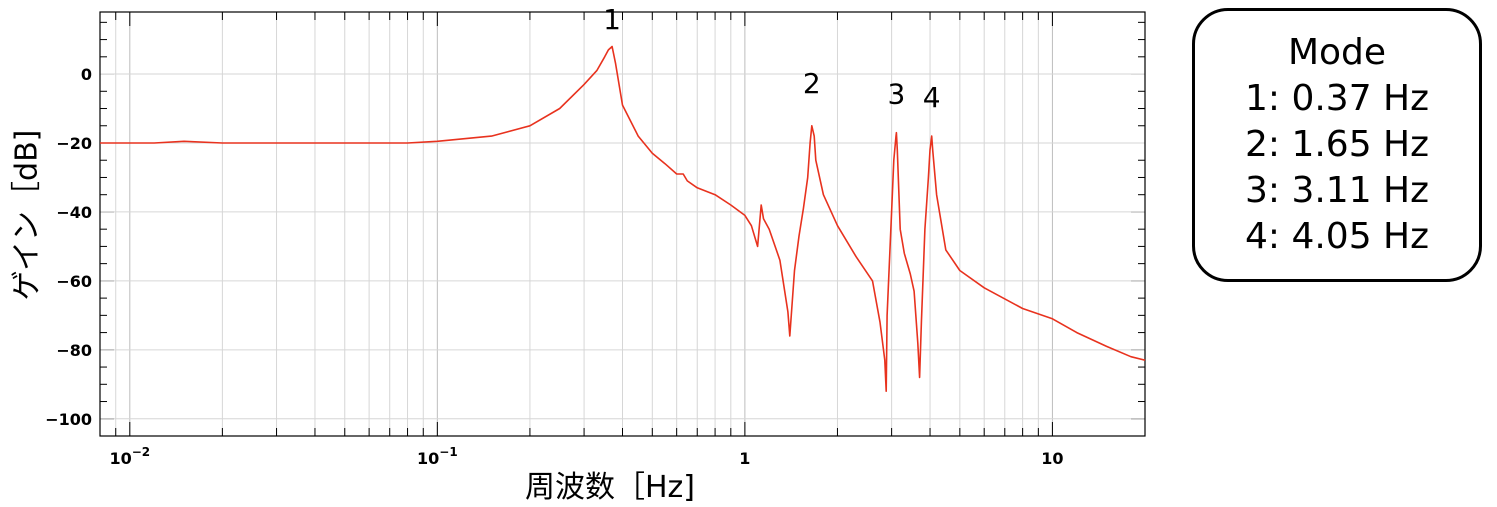 Image resolution: width=1497 pixels, height=507 pixels. Describe the element at coordinates (1052, 458) in the screenshot. I see `x-tick-label: 10` at that location.